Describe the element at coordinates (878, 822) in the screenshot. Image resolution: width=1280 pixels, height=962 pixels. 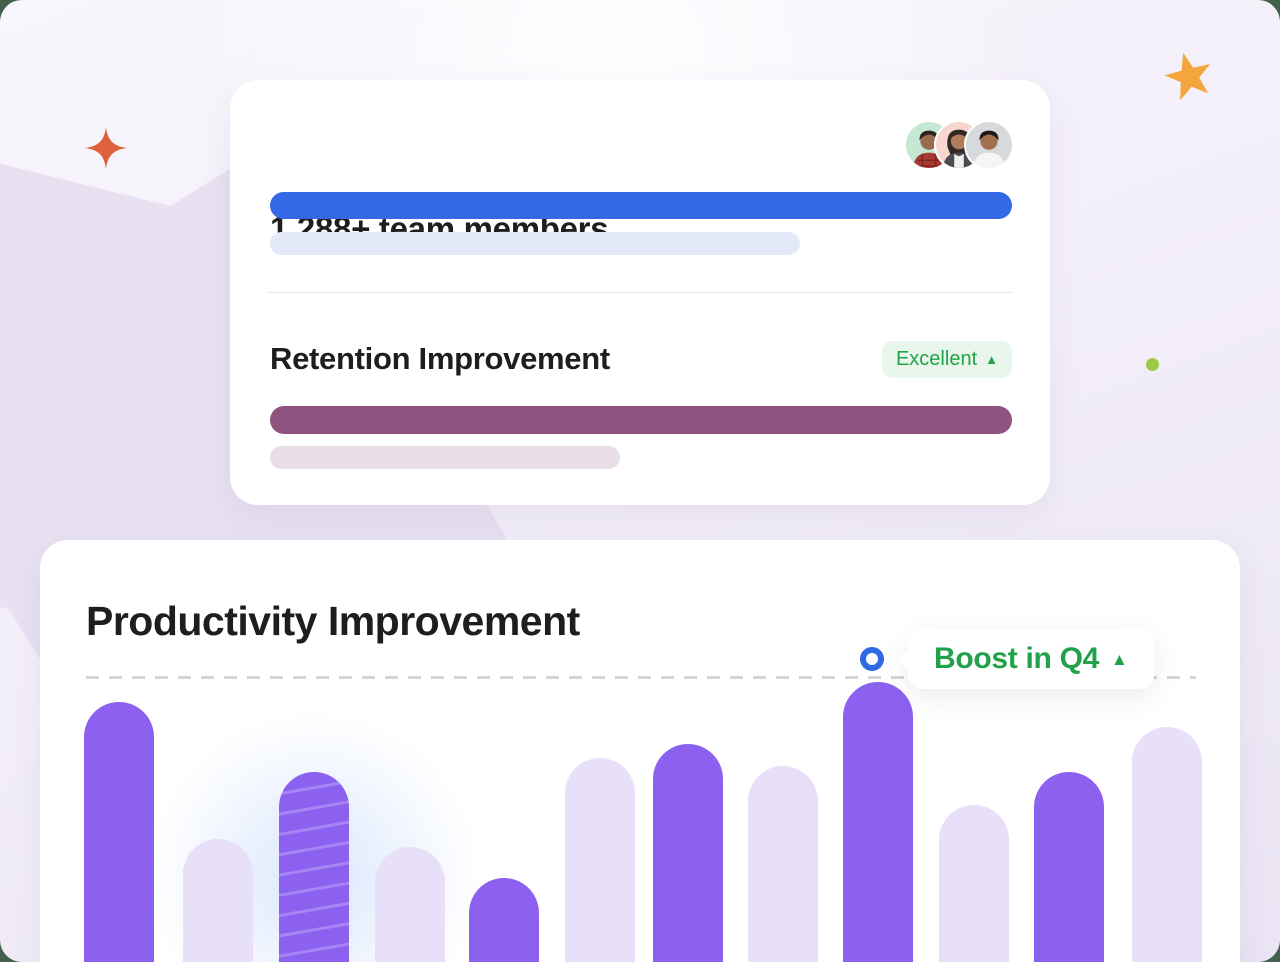
I see `chart-bar-highlighted` at that location.